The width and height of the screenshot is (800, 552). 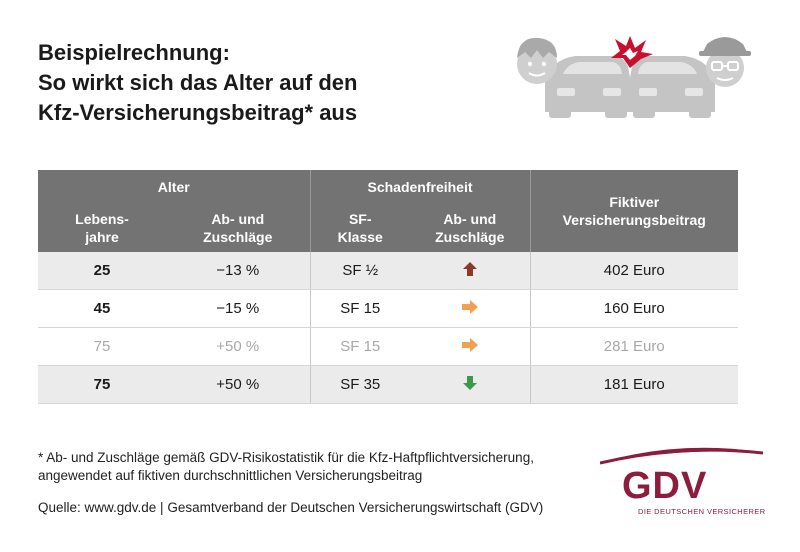 What do you see at coordinates (102, 228) in the screenshot?
I see `column-header-age: Lebens- jahre` at bounding box center [102, 228].